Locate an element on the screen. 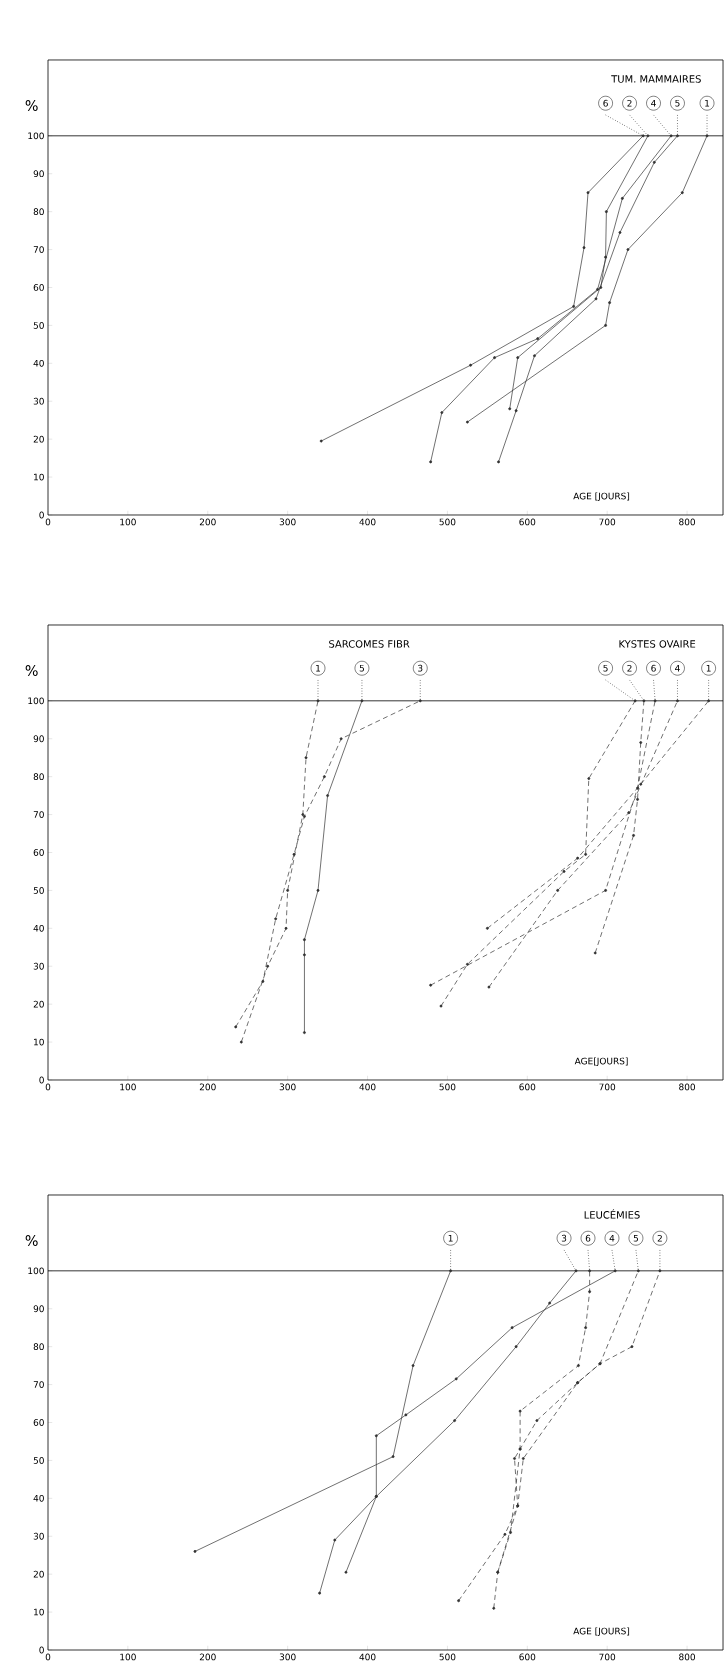  annotation: TUM. MAMMAIRES is located at coordinates (656, 79).